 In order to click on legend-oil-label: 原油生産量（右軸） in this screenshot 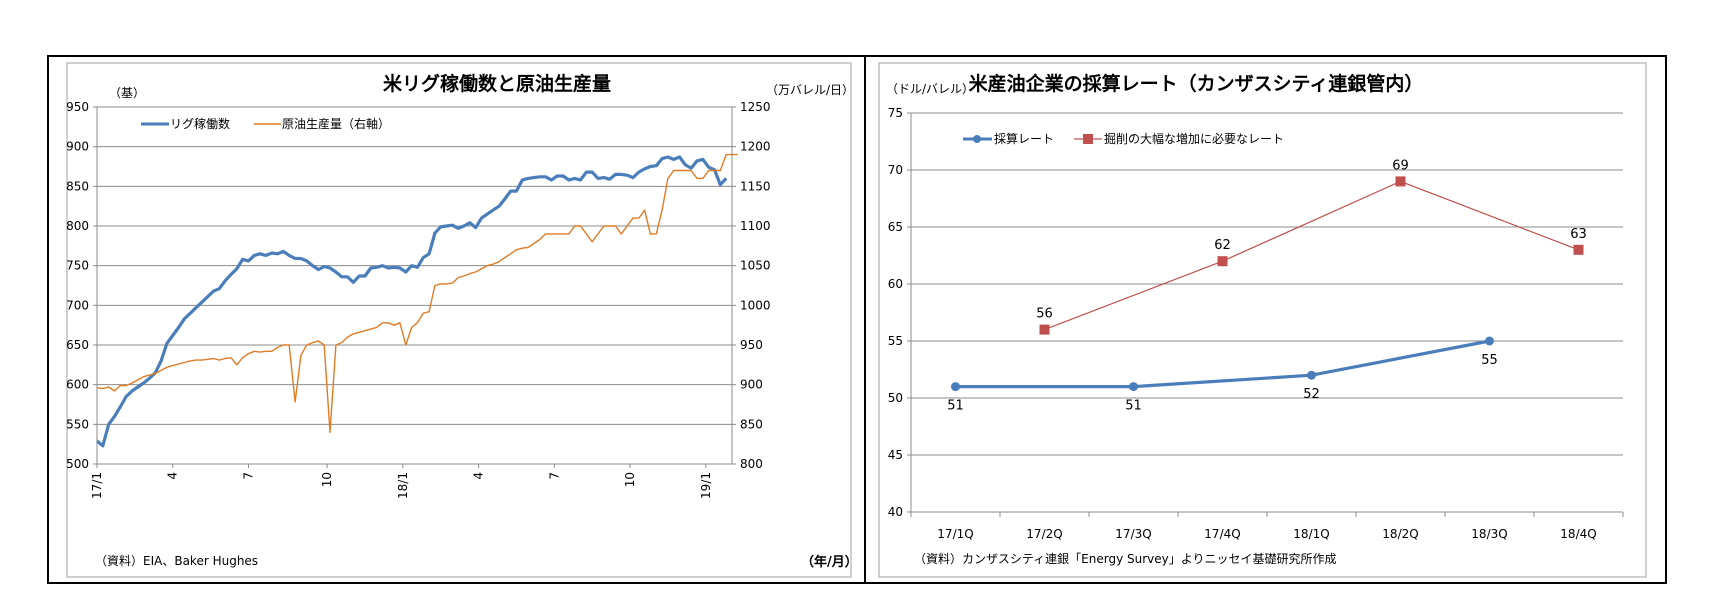, I will do `click(336, 123)`.